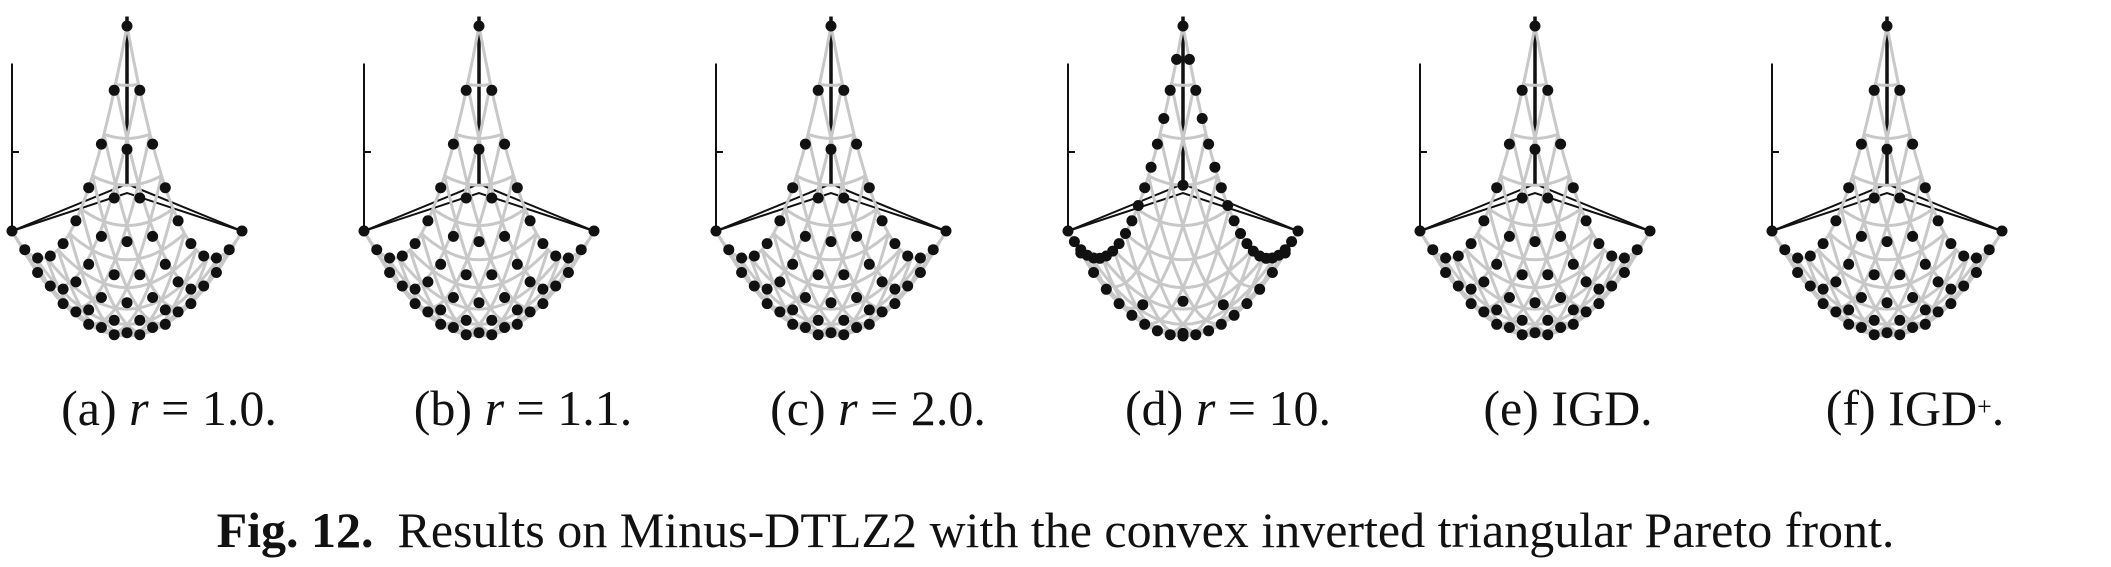 The height and width of the screenshot is (567, 2111). What do you see at coordinates (798, 408) in the screenshot?
I see `caption-label: (c)` at bounding box center [798, 408].